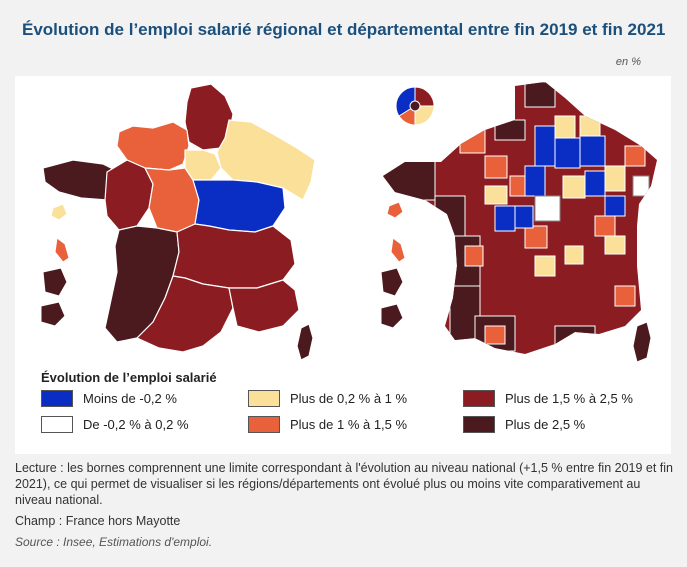 Image resolution: width=687 pixels, height=567 pixels. I want to click on legend-title: Évolution de l’emploi salarié, so click(129, 377).